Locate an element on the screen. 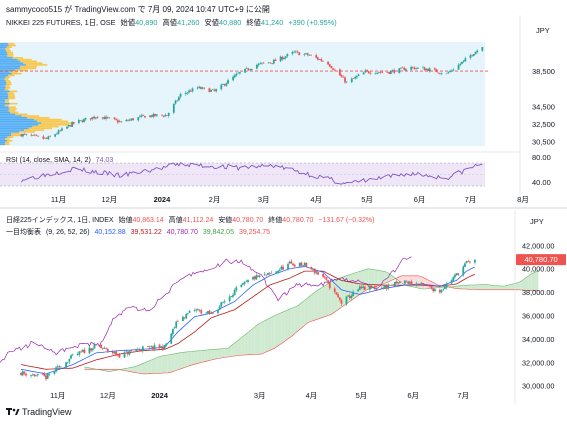 The width and height of the screenshot is (567, 424). time-tick: 12月 is located at coordinates (108, 395).